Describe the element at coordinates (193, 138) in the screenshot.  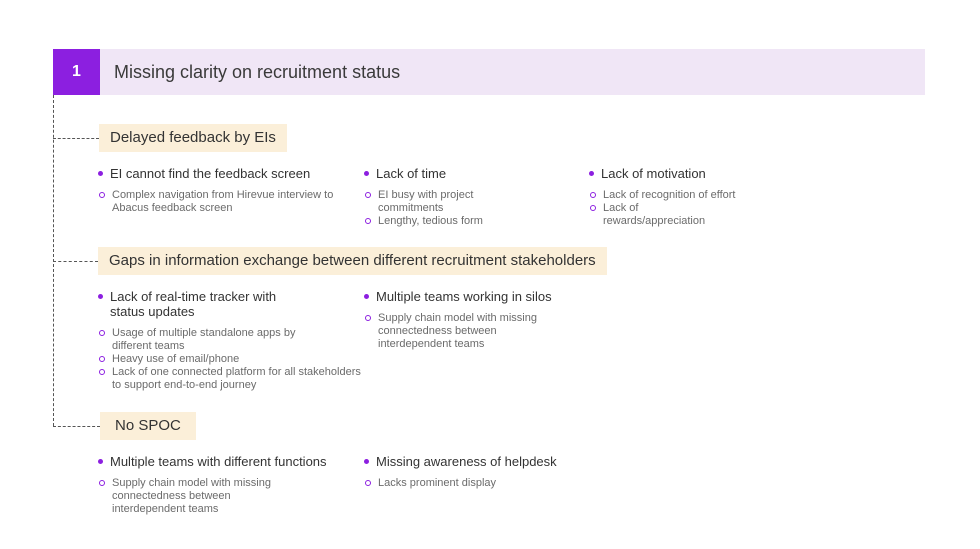
I see `category-label: Delayed feedback by EIs` at that location.